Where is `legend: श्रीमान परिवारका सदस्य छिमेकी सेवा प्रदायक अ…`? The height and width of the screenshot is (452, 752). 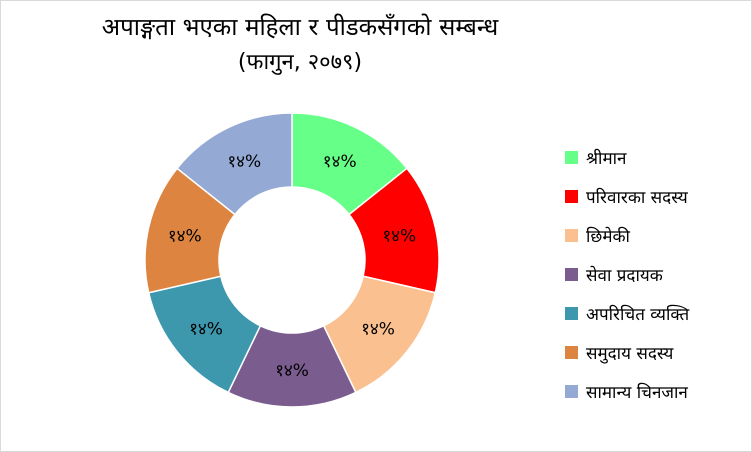 legend: श्रीमान परिवारका सदस्य छिमेकी सेवा प्रदायक अ… is located at coordinates (627, 274).